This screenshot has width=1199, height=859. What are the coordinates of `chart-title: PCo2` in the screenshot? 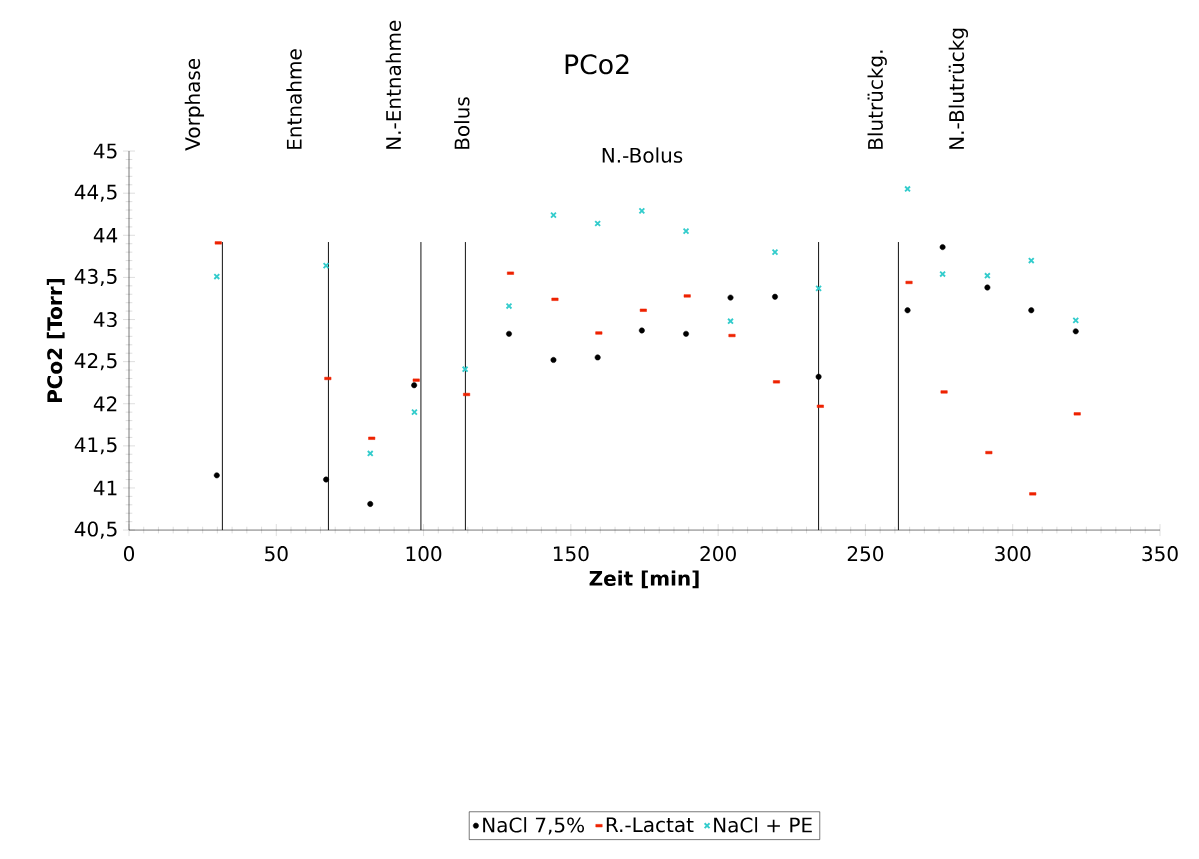 It's located at (597, 64).